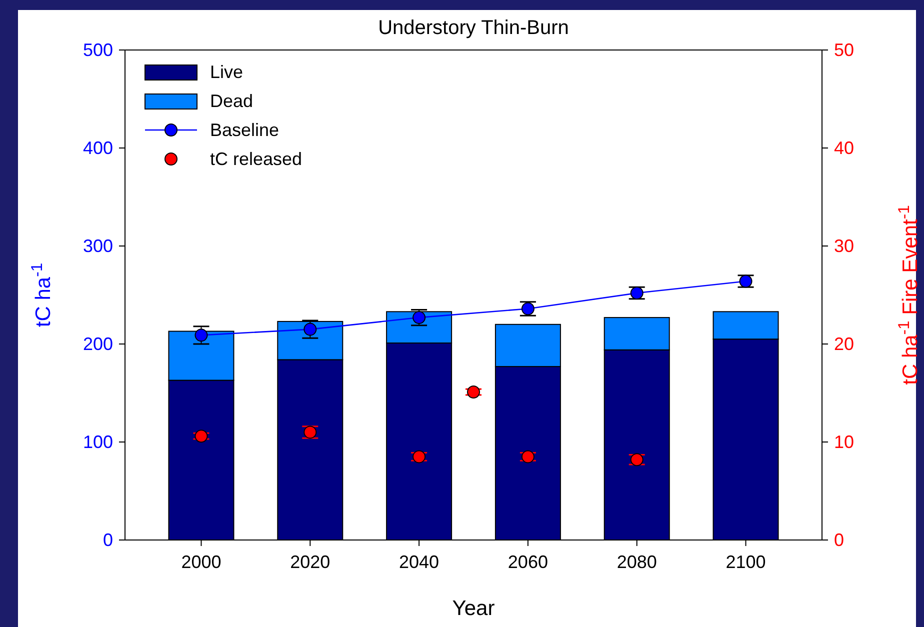  Describe the element at coordinates (256, 159) in the screenshot. I see `legend-label: tC released` at that location.